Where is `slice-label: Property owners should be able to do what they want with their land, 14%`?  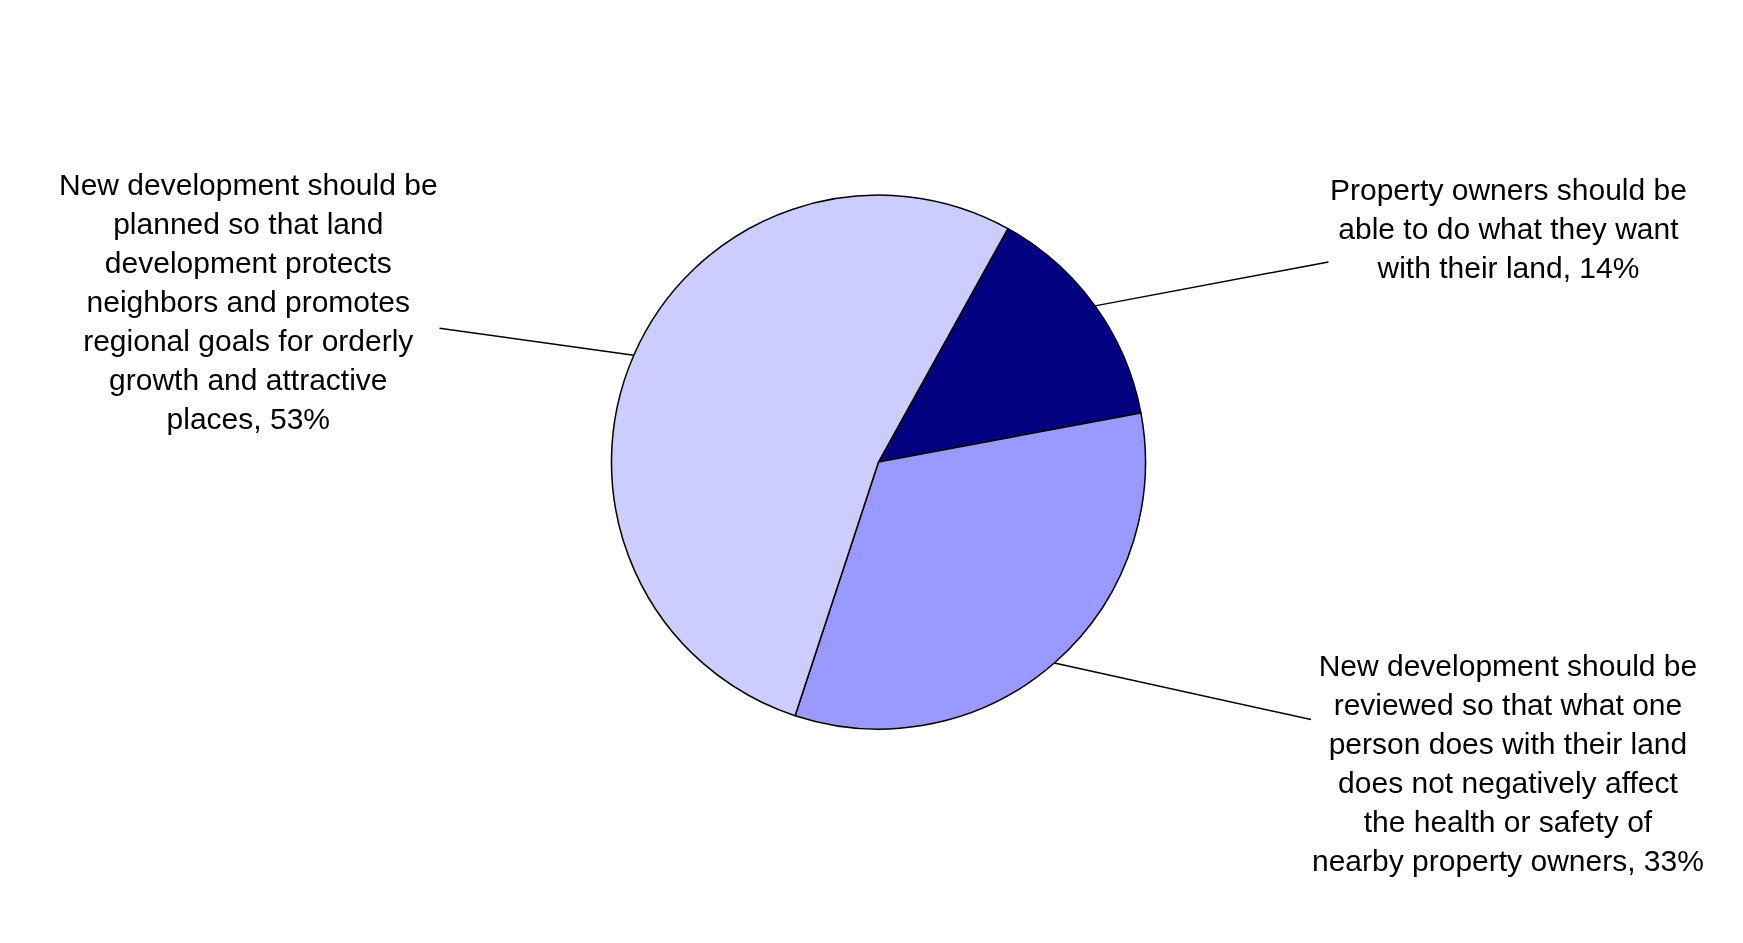
slice-label: Property owners should be able to do what they want with their land, 14% is located at coordinates (1508, 228).